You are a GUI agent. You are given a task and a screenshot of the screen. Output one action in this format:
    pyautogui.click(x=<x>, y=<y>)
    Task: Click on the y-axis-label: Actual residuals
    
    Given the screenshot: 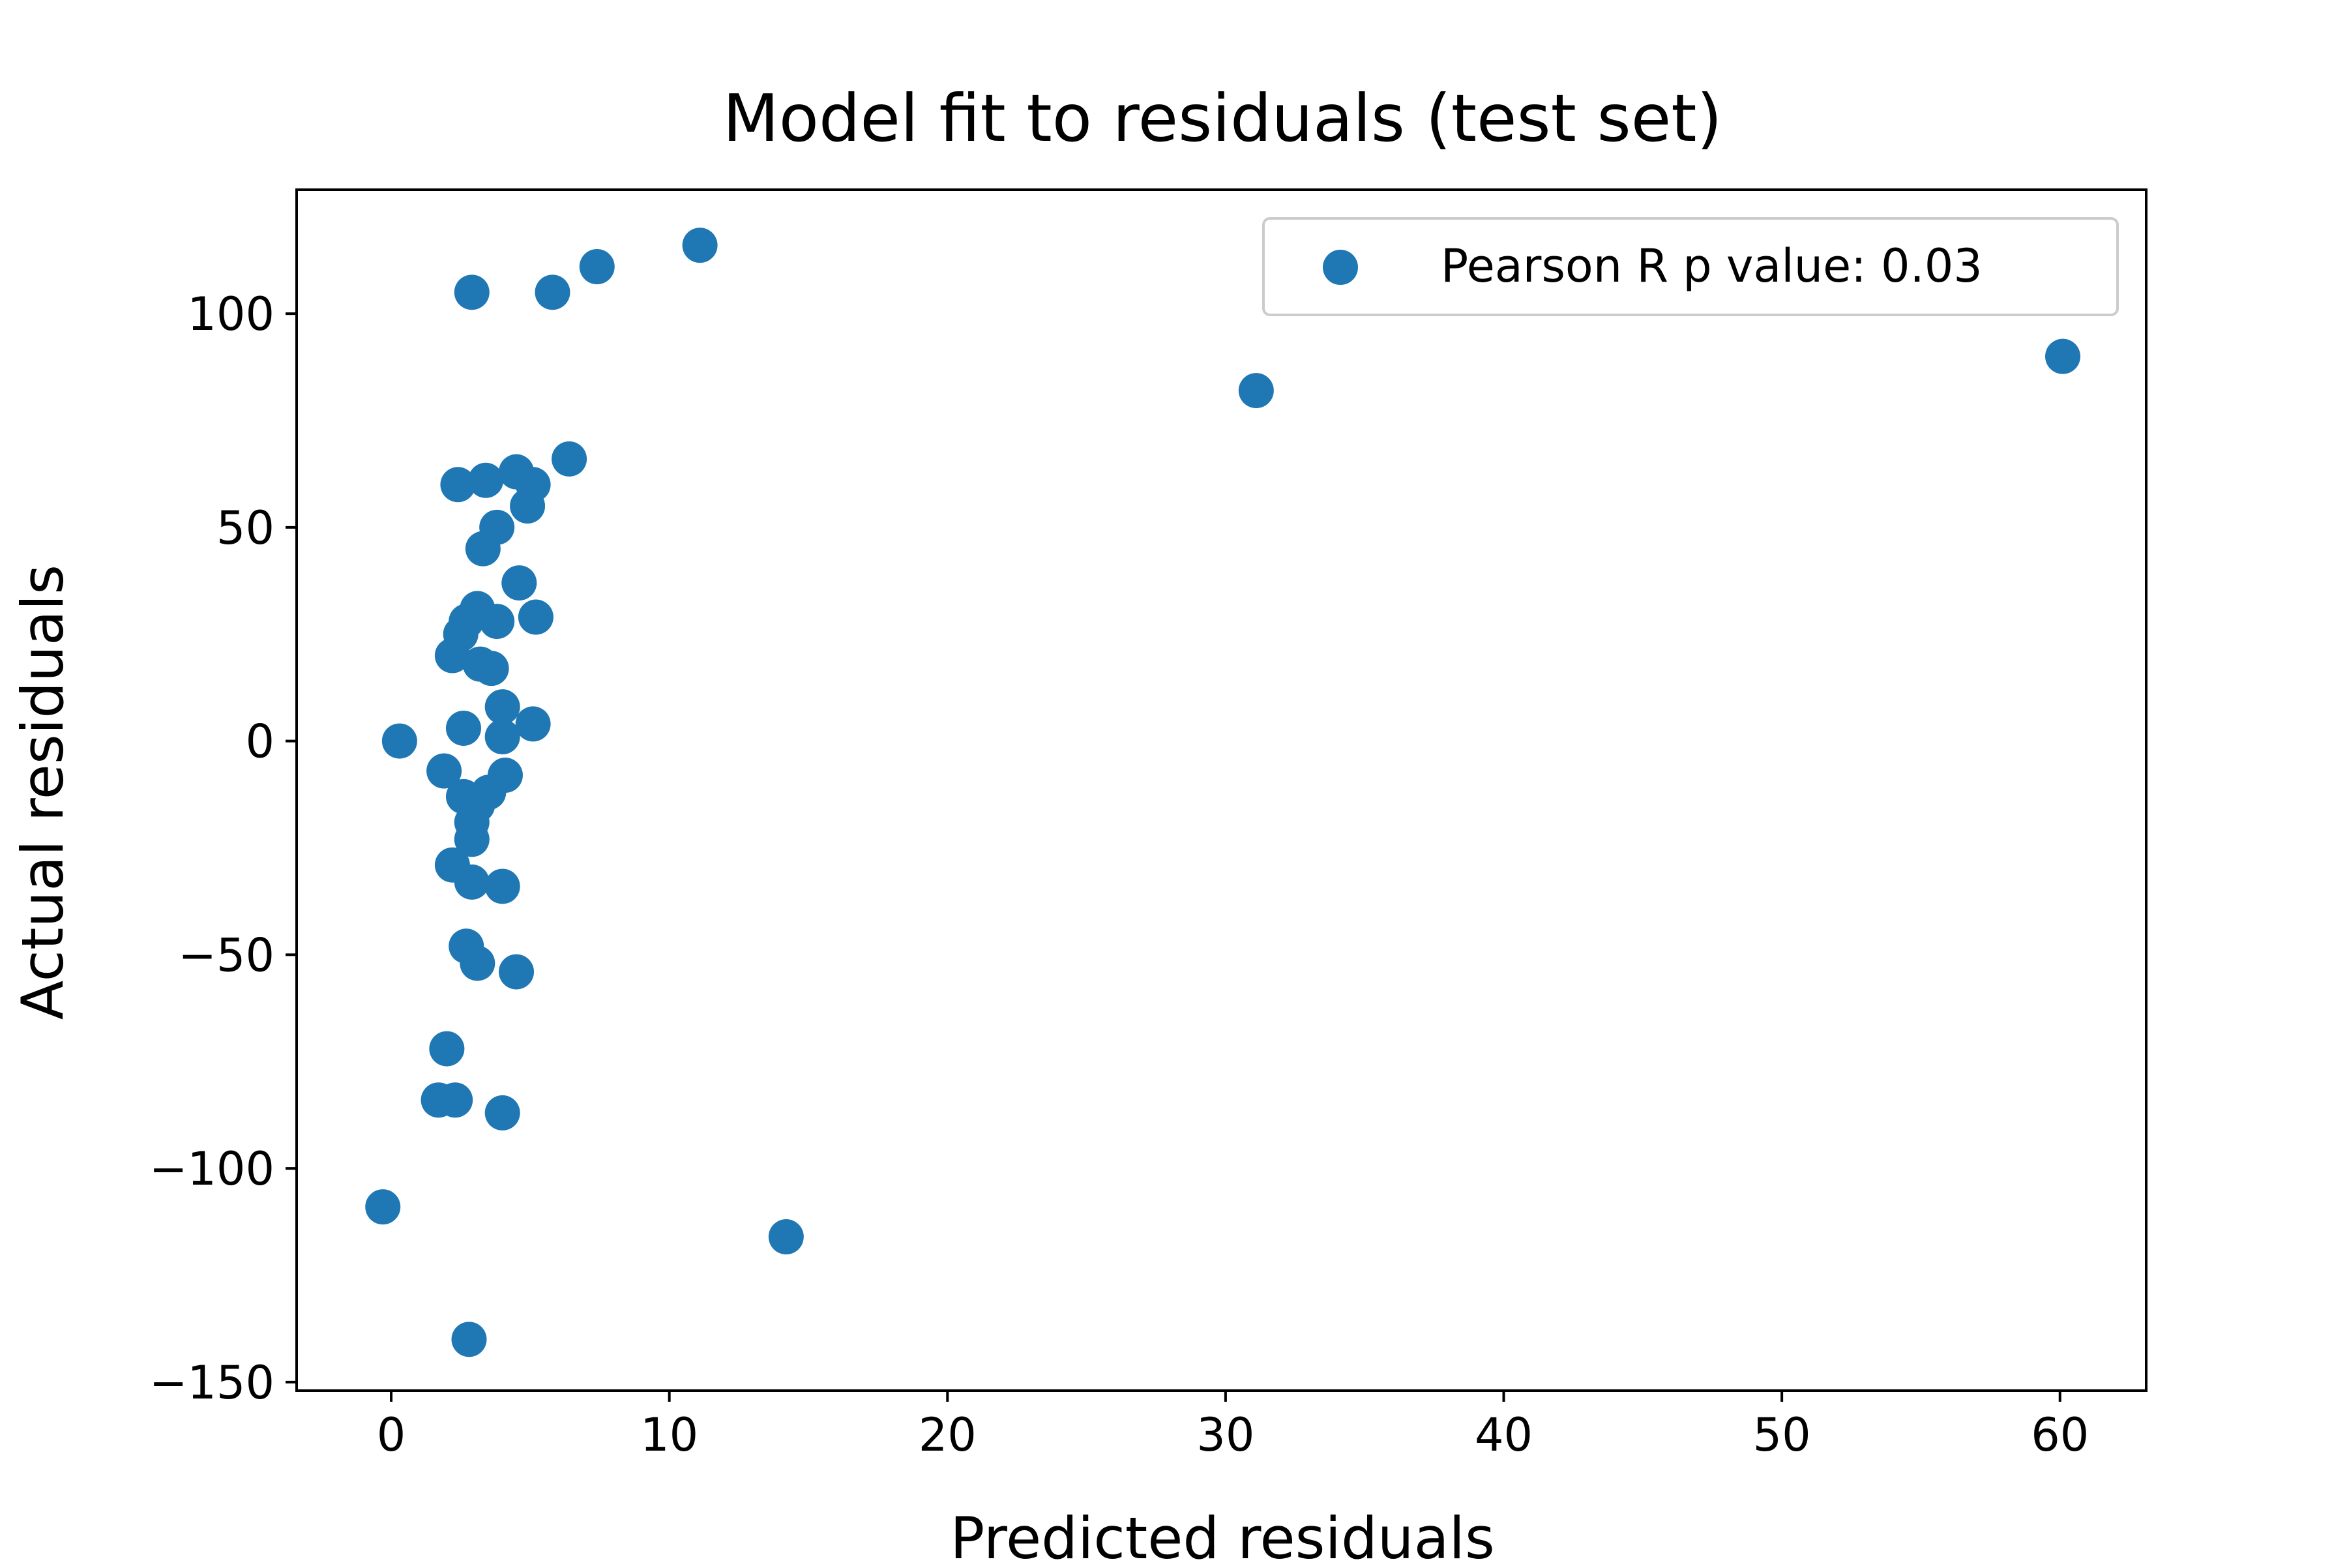 What is the action you would take?
    pyautogui.click(x=42, y=792)
    